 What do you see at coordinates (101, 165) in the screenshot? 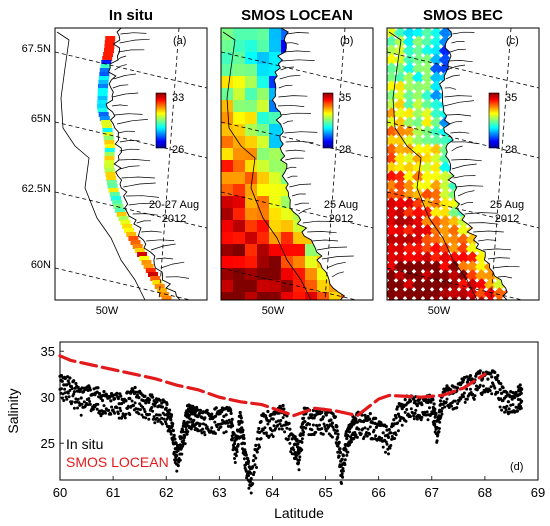
I see `depth-contour` at bounding box center [101, 165].